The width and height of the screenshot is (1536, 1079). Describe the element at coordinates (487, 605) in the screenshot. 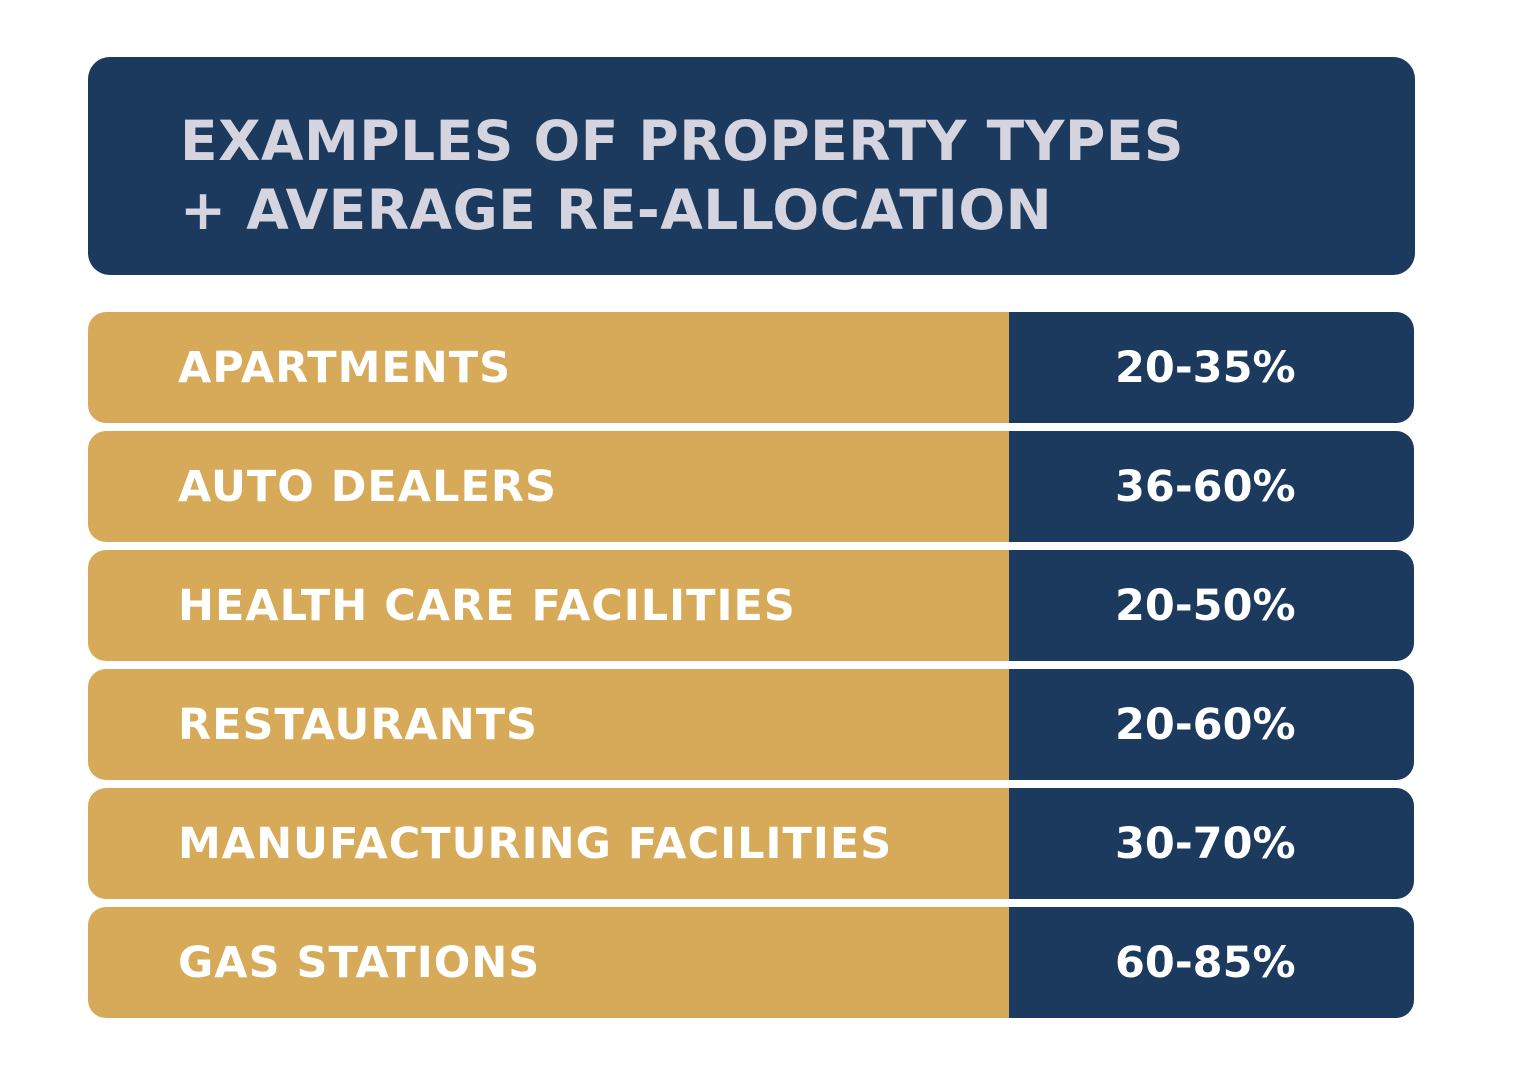

I see `property-type-label: HEALTH CARE FACILITIES` at that location.